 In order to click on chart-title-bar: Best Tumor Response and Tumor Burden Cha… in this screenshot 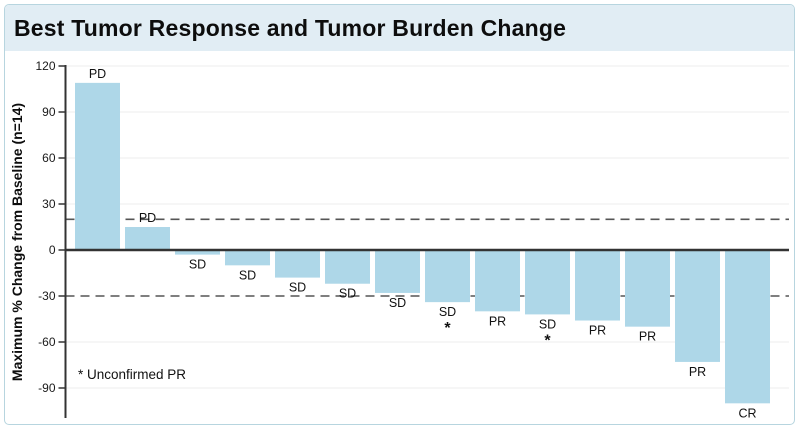, I will do `click(399, 28)`.